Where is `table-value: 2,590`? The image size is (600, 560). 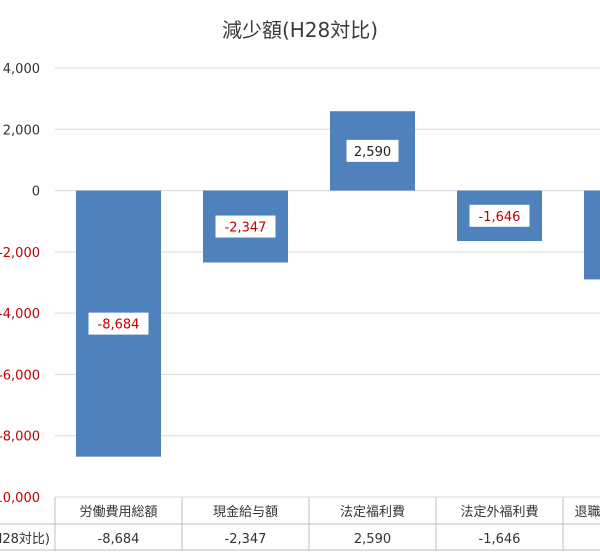
table-value: 2,590 is located at coordinates (372, 539).